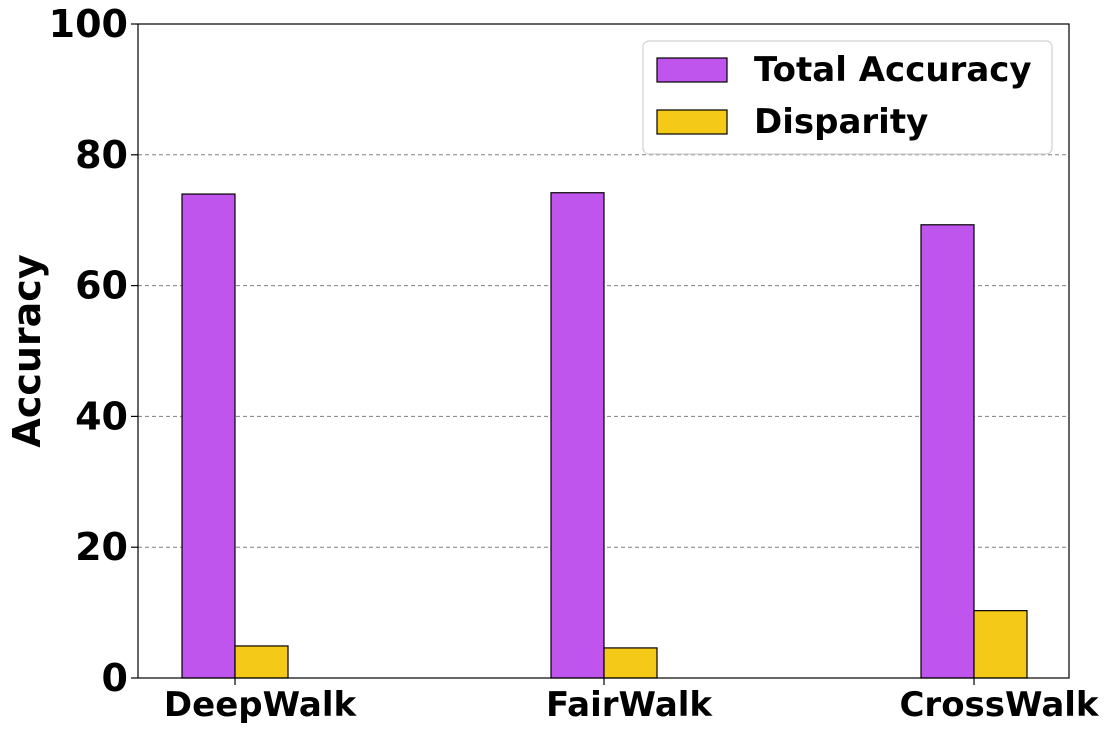 This screenshot has height=732, width=1112. What do you see at coordinates (629, 705) in the screenshot?
I see `x-tick-label: FairWalk` at bounding box center [629, 705].